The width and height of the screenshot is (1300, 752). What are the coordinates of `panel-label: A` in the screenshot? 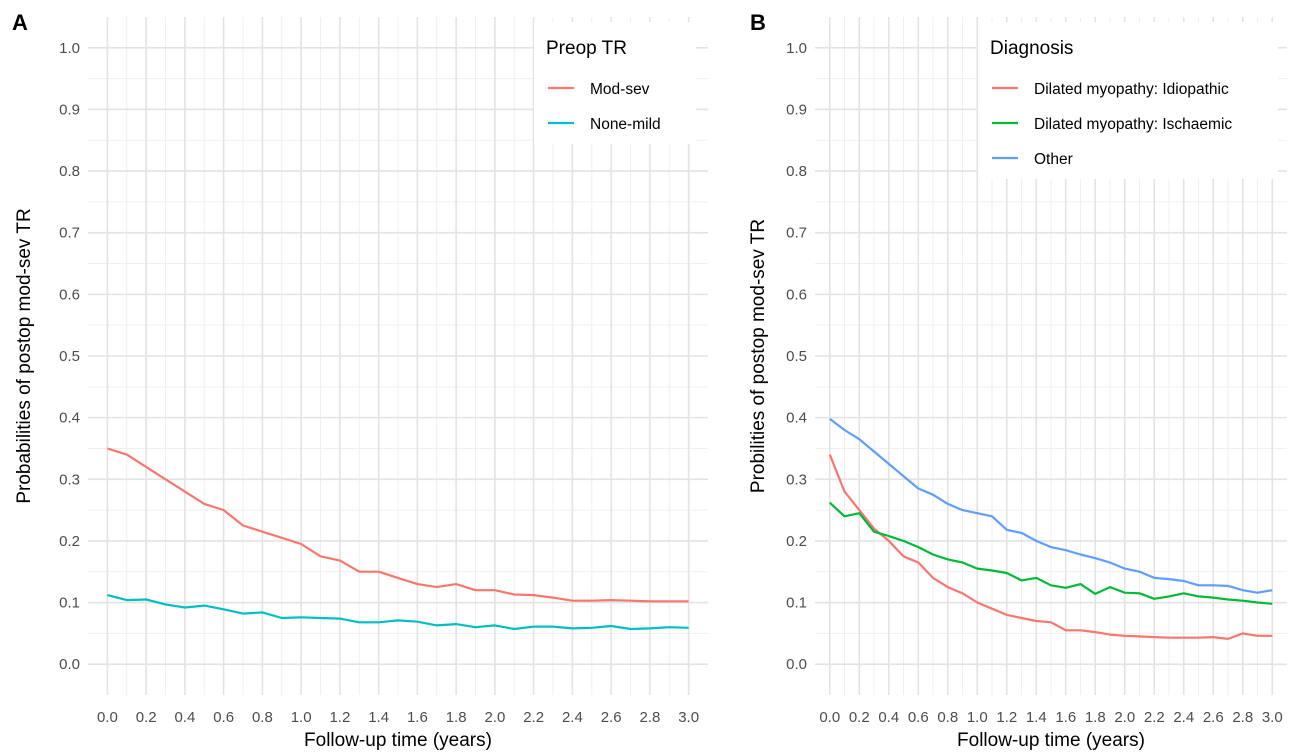 It's located at (20, 22).